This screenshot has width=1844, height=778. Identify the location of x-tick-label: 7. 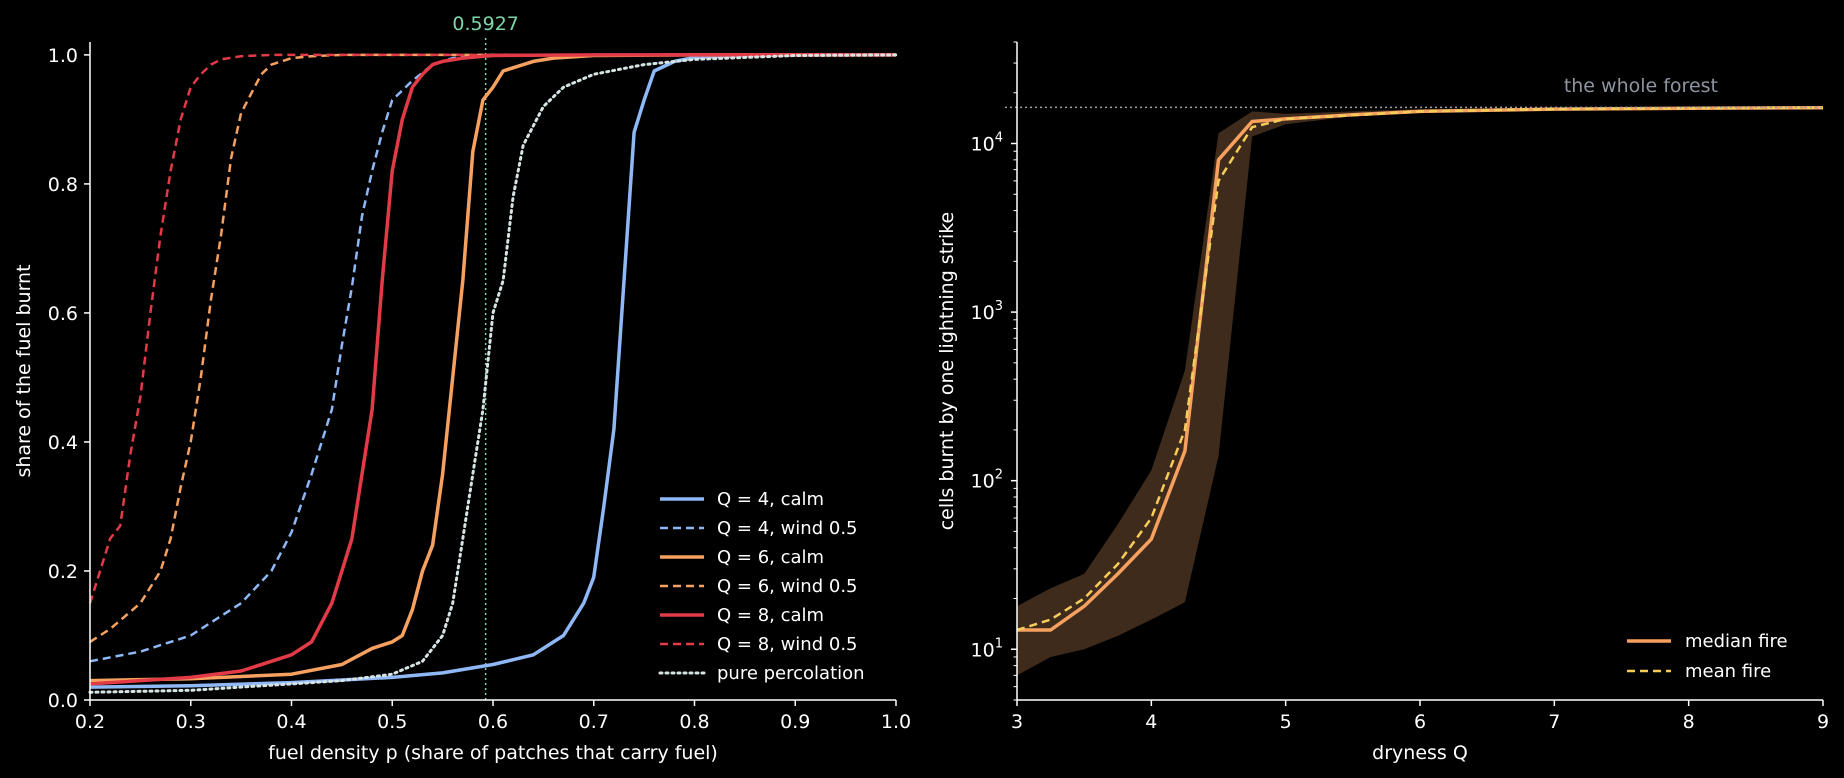
(1554, 722).